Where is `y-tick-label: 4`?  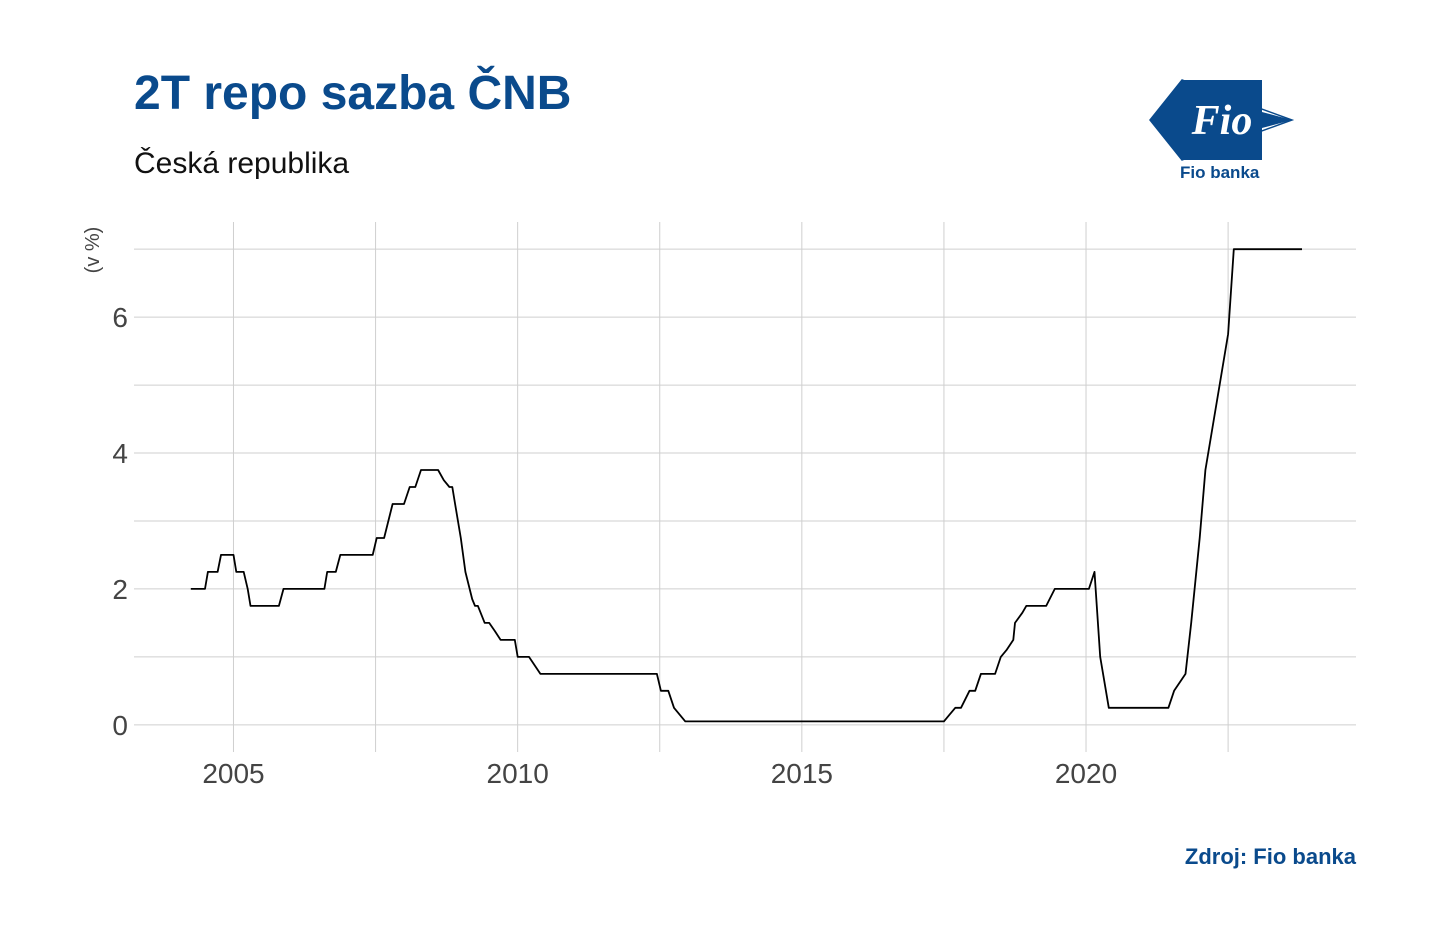 y-tick-label: 4 is located at coordinates (120, 453).